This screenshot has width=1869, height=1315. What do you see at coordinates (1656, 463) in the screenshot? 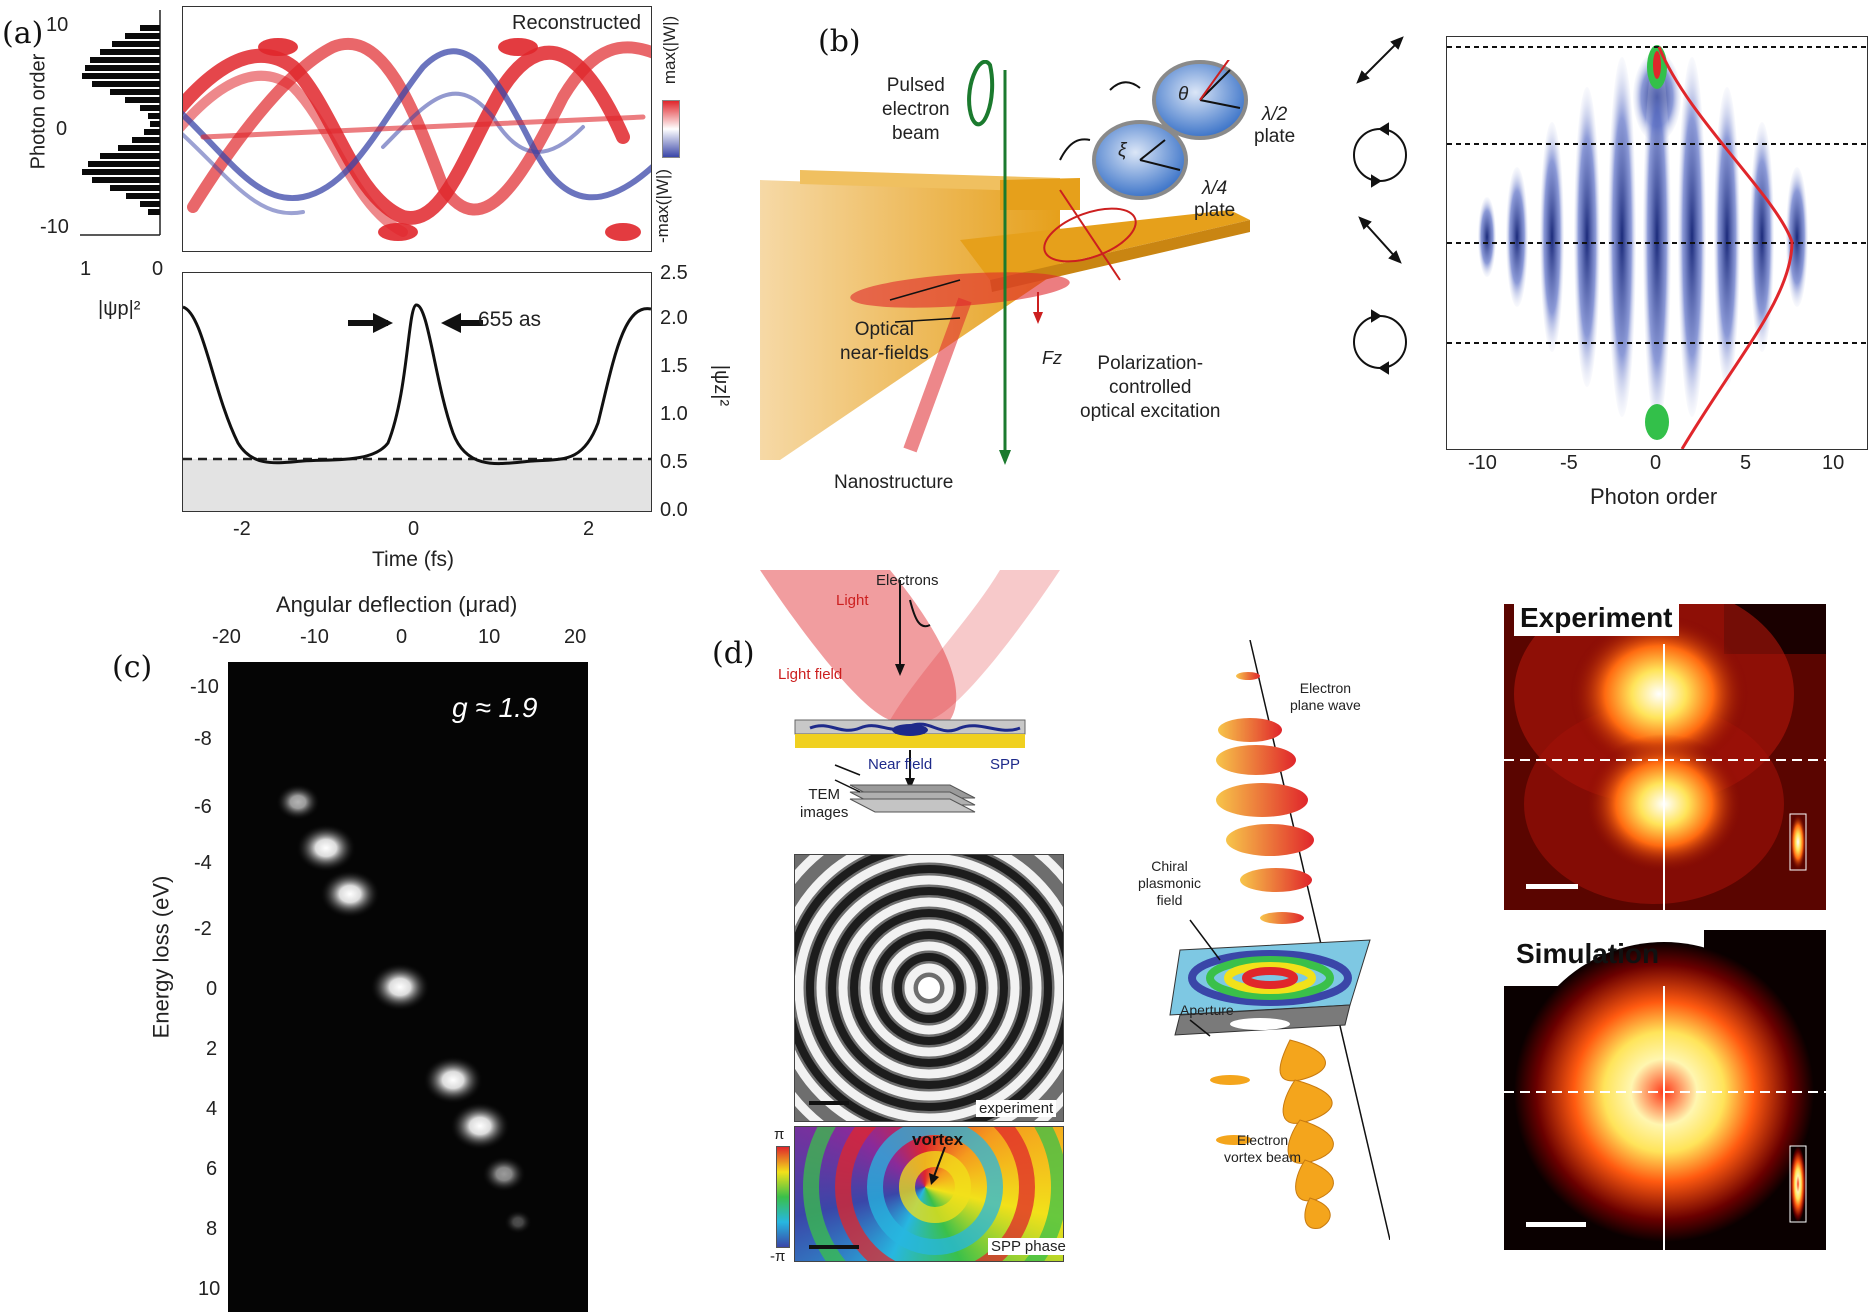
I see `spectrum-xtick-0: 0` at bounding box center [1656, 463].